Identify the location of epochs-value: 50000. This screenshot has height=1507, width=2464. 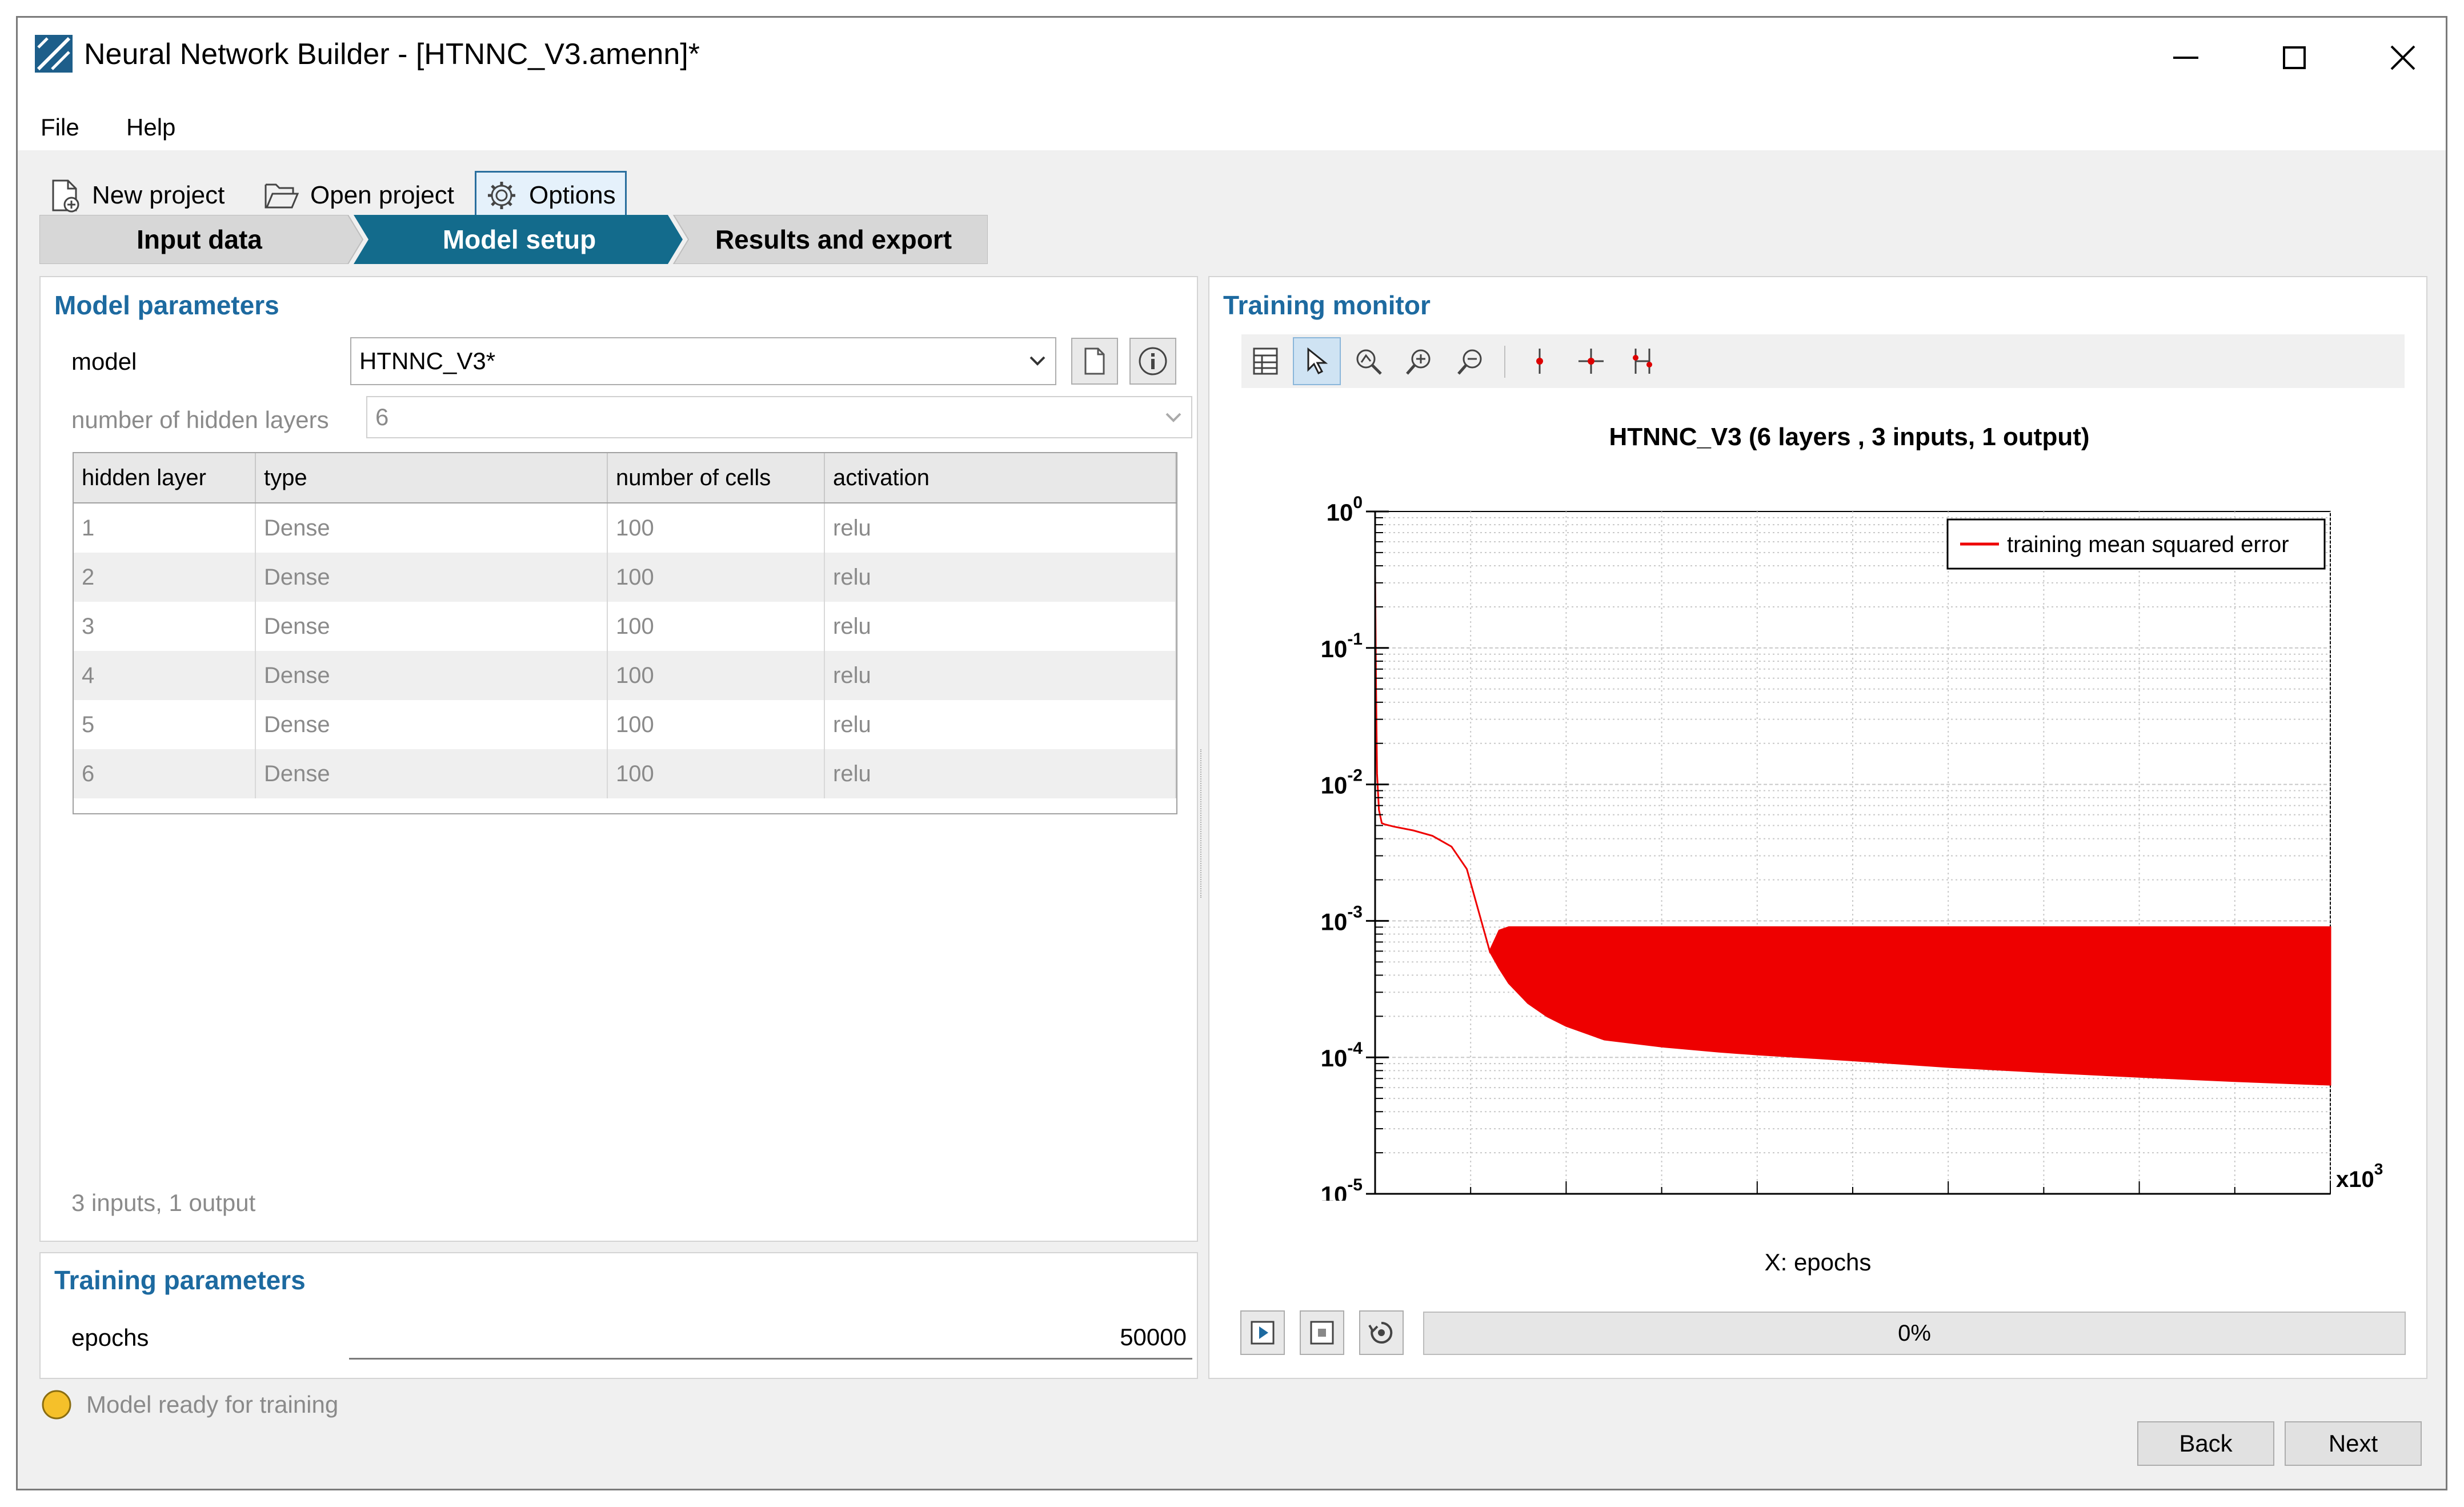
(1153, 1336).